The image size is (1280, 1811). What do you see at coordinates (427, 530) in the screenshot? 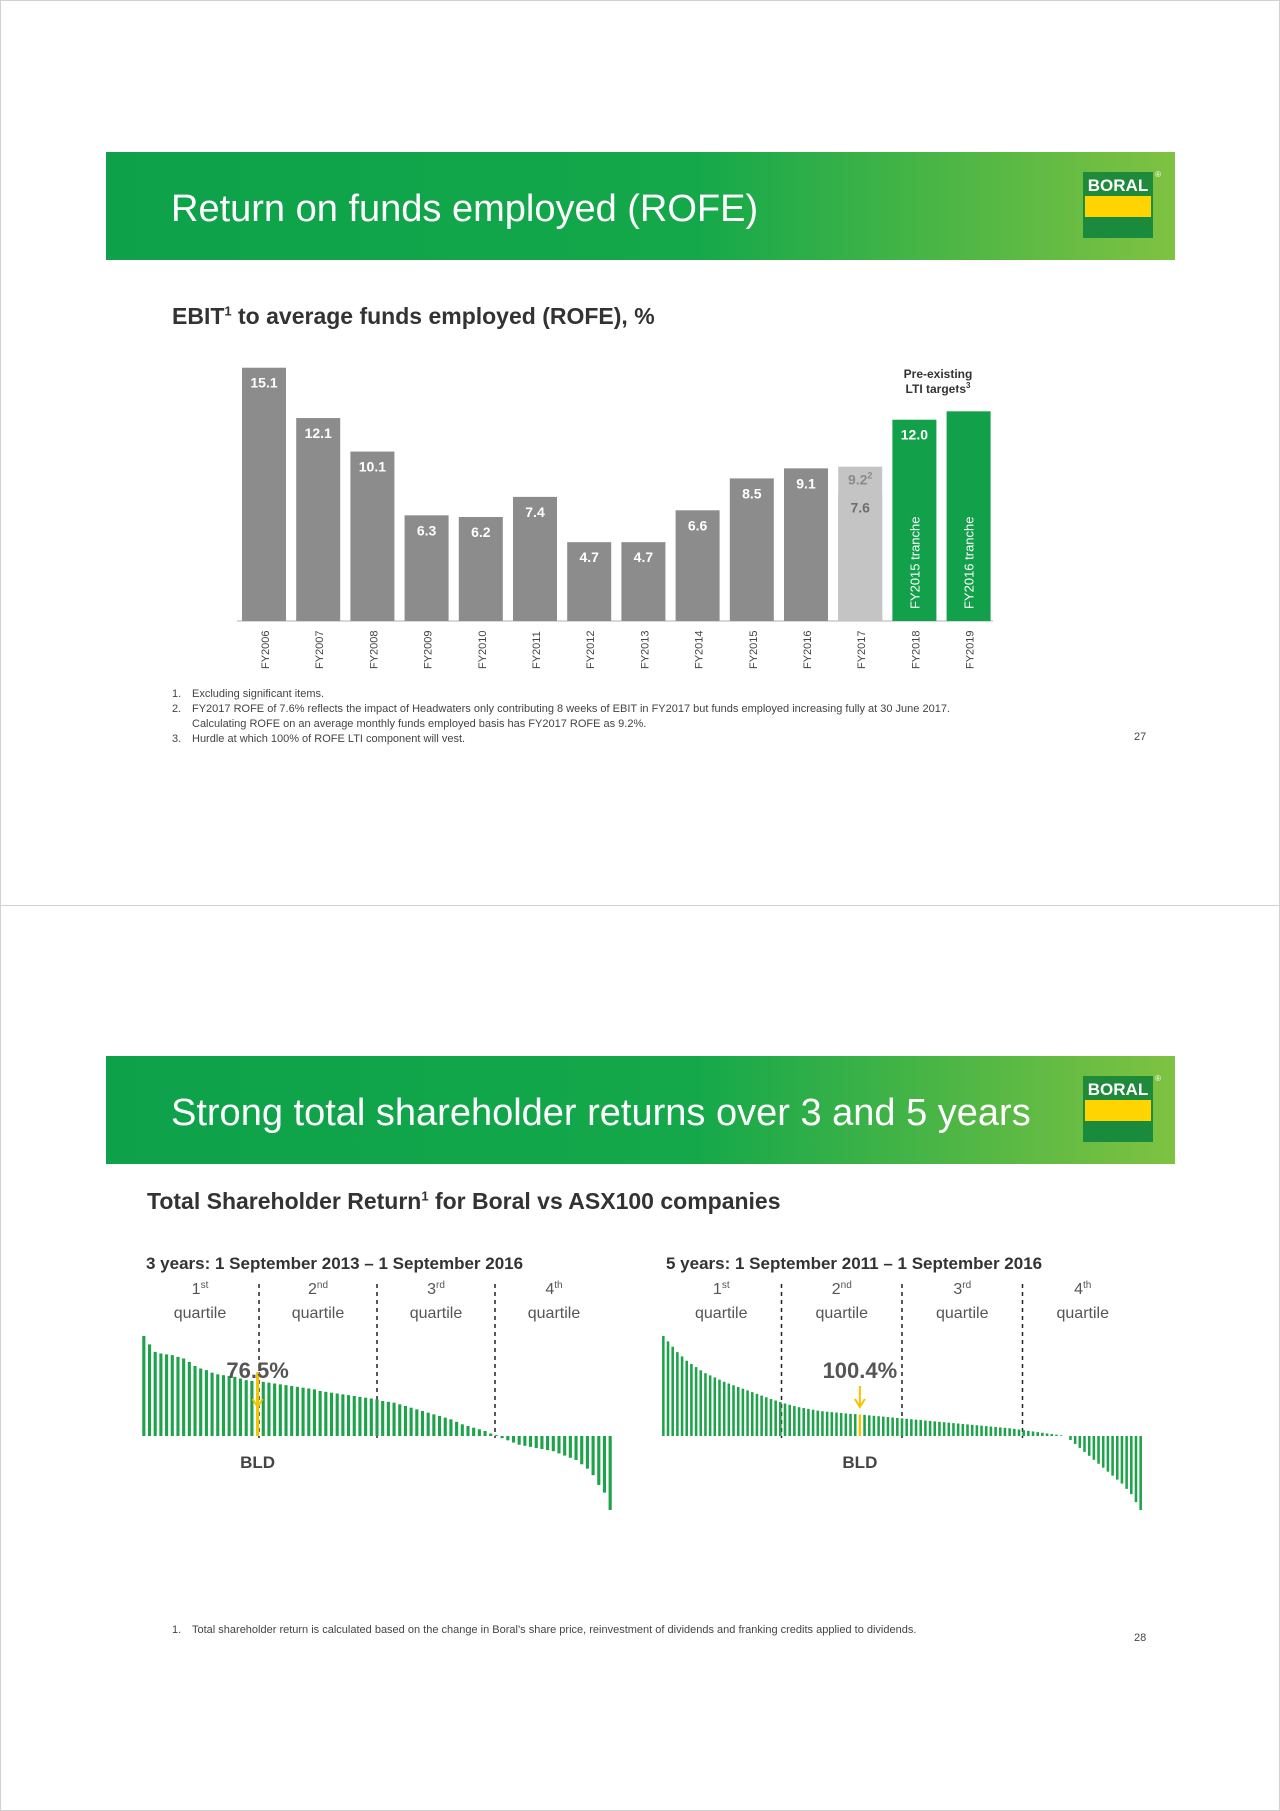
I see `value-label: 6.3` at bounding box center [427, 530].